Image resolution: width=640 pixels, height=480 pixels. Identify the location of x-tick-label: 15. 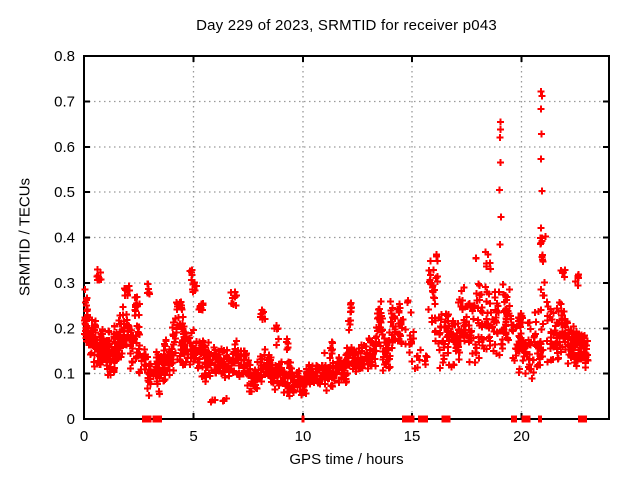
(412, 436).